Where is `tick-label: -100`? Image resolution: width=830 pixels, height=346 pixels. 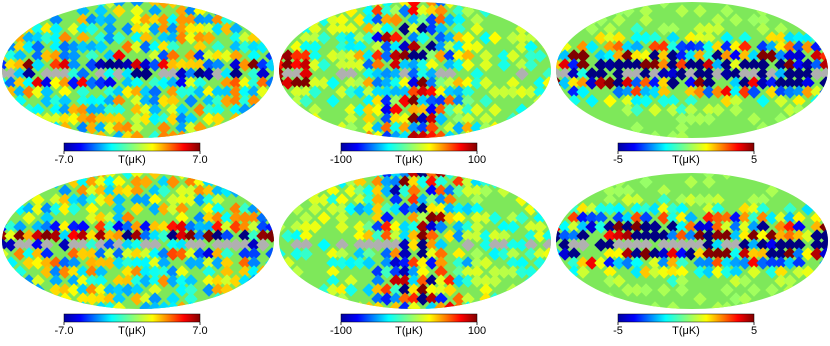
tick-label: -100 is located at coordinates (341, 331).